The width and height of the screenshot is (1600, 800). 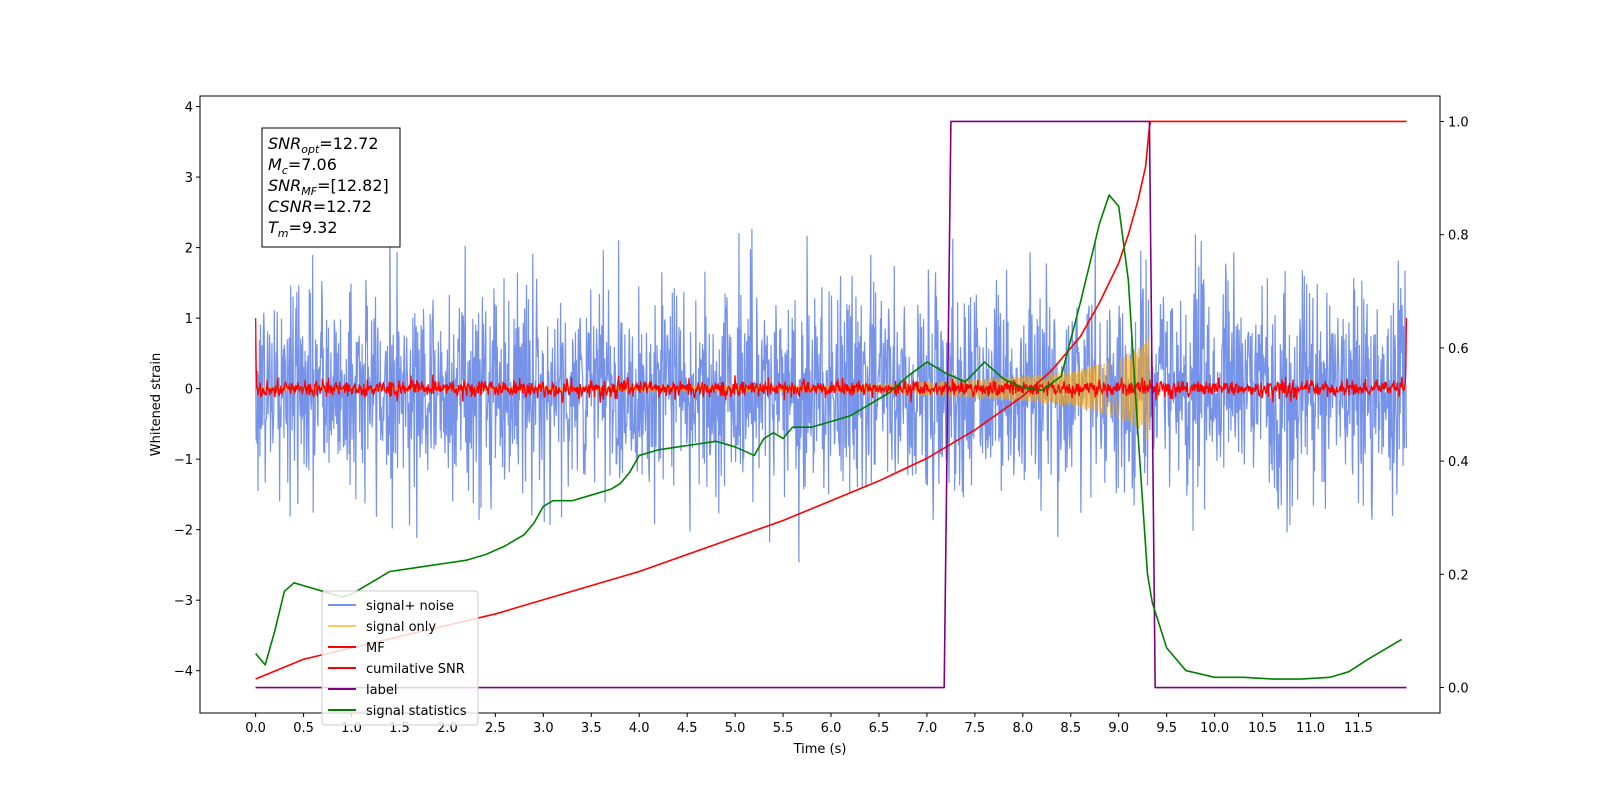 What do you see at coordinates (1166, 728) in the screenshot?
I see `x-tick-label: 9.5` at bounding box center [1166, 728].